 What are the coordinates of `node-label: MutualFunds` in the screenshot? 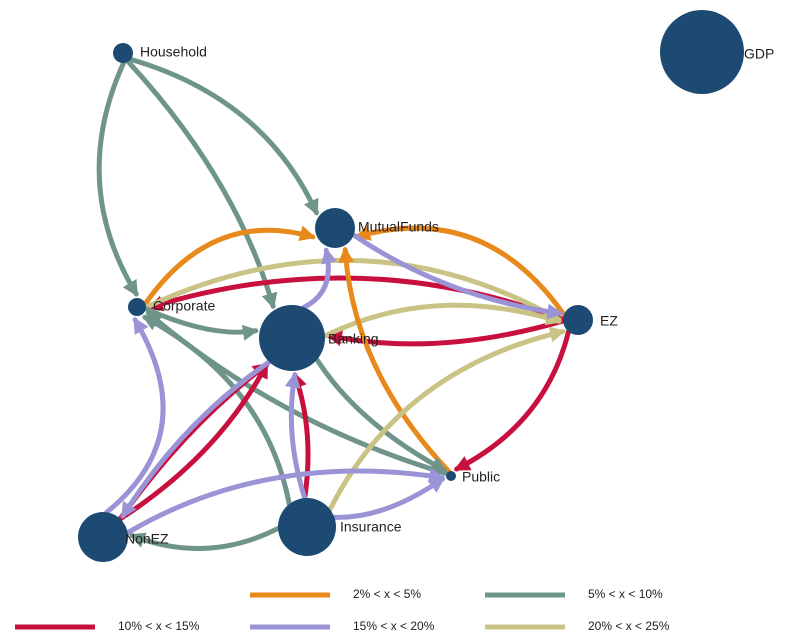 It's located at (398, 227).